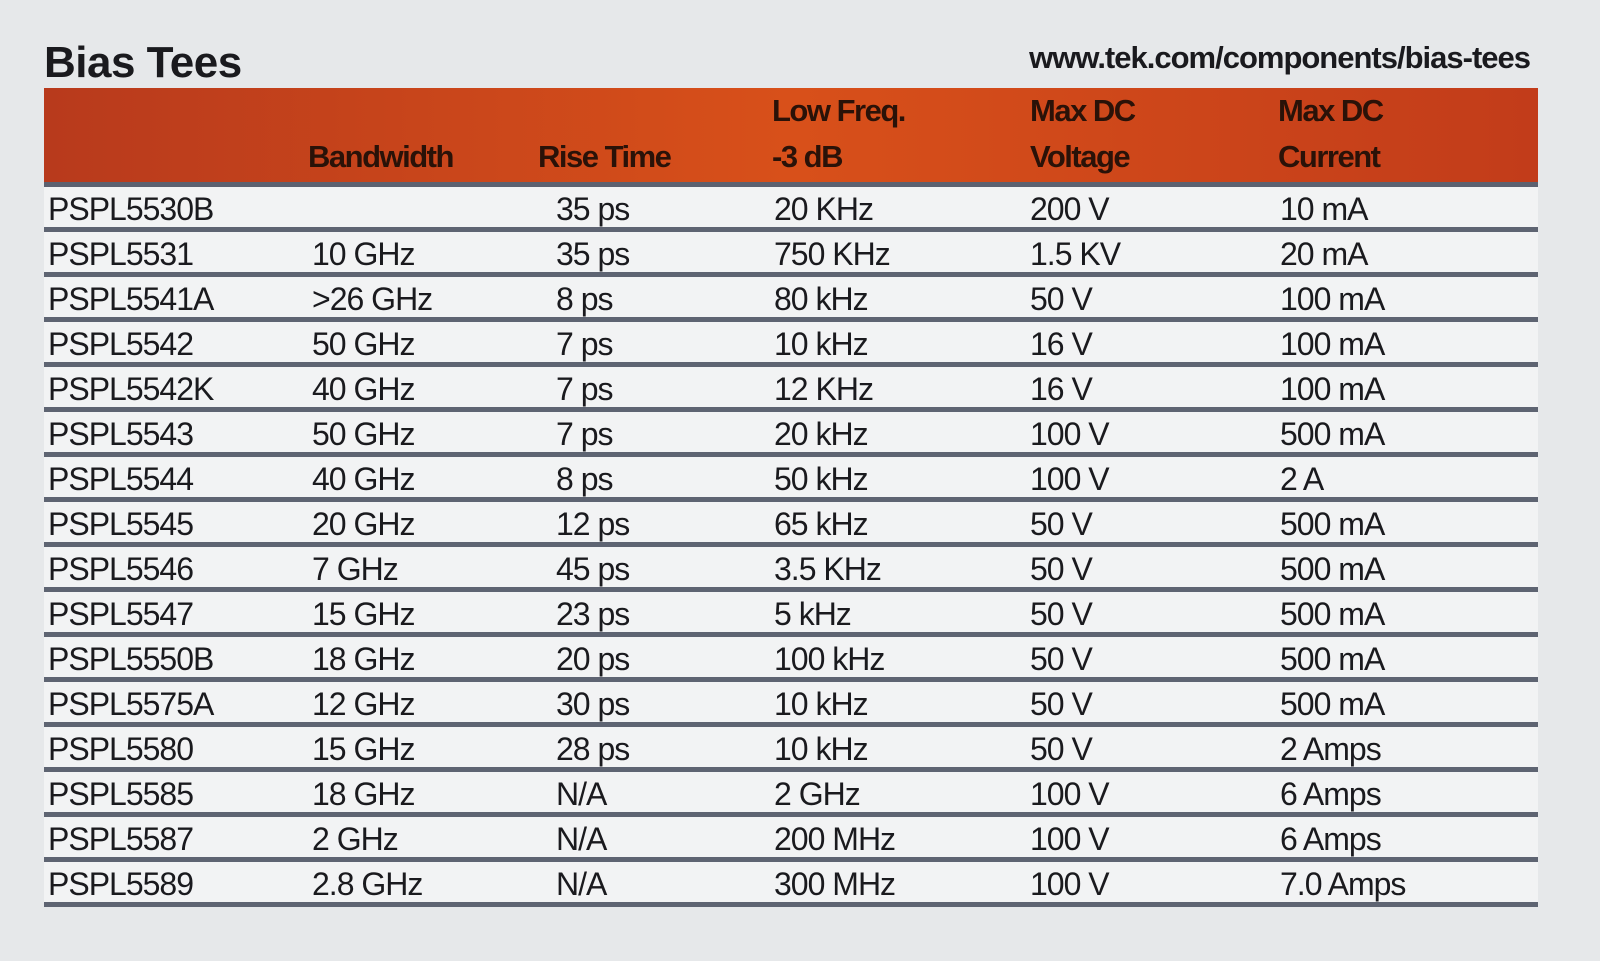 The width and height of the screenshot is (1600, 961). What do you see at coordinates (121, 839) in the screenshot?
I see `table-cell: PSPL5587` at bounding box center [121, 839].